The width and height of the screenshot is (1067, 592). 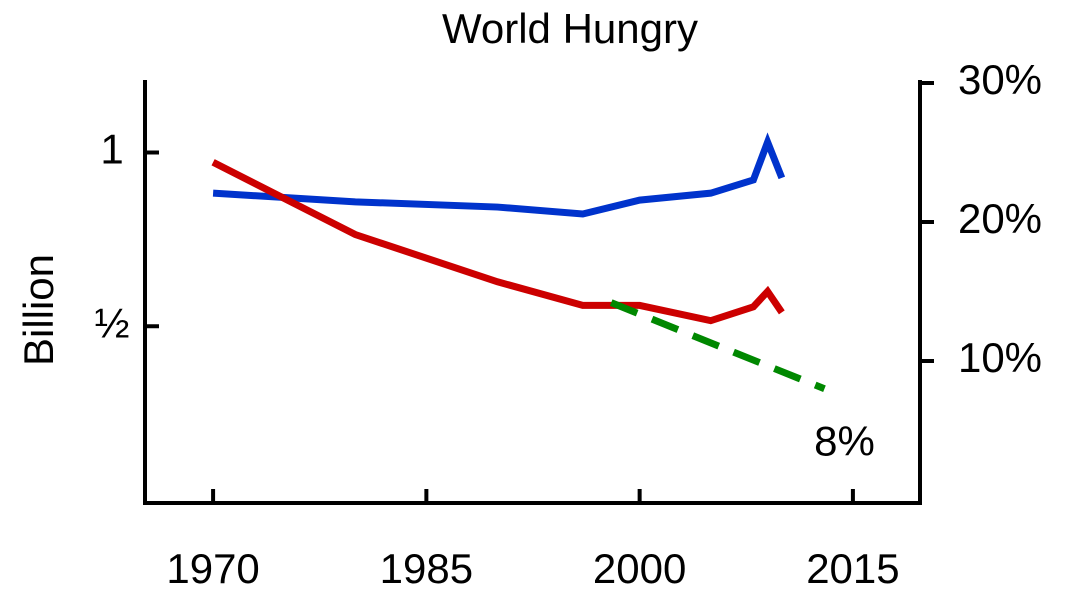 What do you see at coordinates (1000, 218) in the screenshot?
I see `y2-tick-label: 20%` at bounding box center [1000, 218].